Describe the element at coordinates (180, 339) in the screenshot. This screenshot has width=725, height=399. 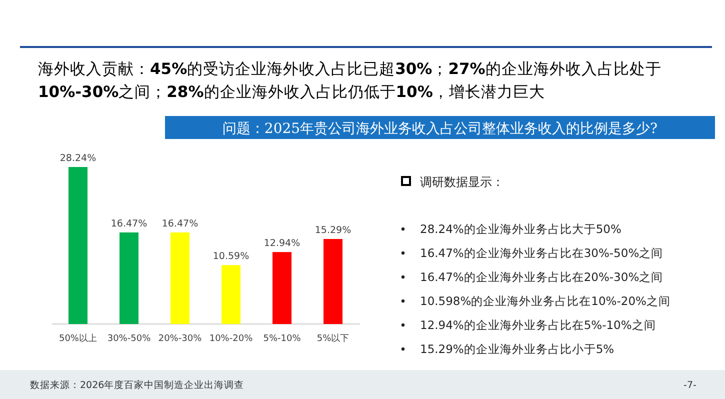
I see `x-tick-label: 20%-30%` at that location.